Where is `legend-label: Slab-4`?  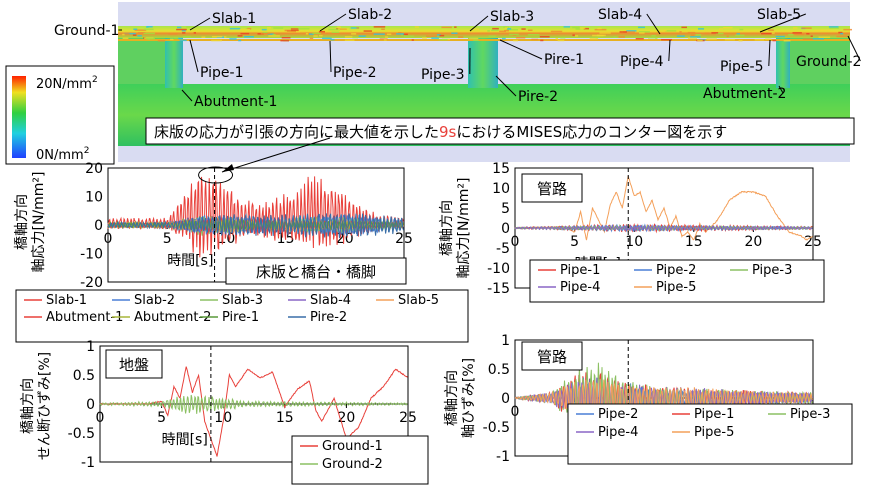
legend-label: Slab-4 is located at coordinates (330, 300).